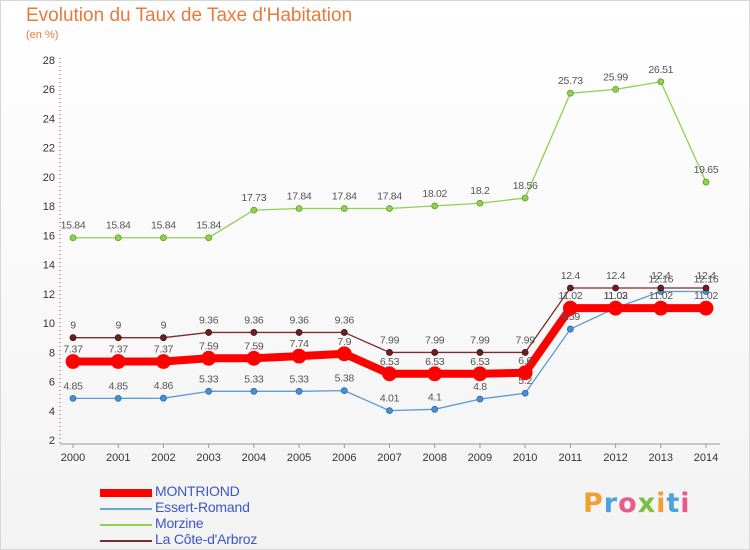 This screenshot has height=550, width=750. I want to click on y-tick-label: 22, so click(49, 149).